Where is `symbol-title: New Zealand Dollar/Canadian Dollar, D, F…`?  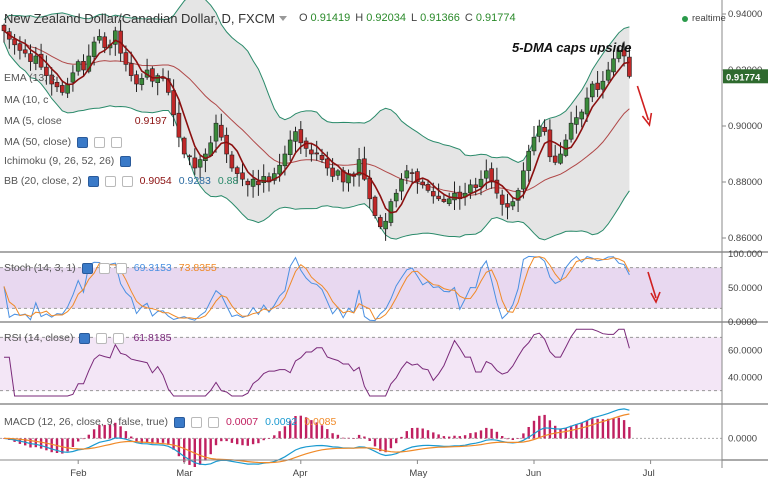 symbol-title: New Zealand Dollar/Canadian Dollar, D, F… is located at coordinates (139, 18).